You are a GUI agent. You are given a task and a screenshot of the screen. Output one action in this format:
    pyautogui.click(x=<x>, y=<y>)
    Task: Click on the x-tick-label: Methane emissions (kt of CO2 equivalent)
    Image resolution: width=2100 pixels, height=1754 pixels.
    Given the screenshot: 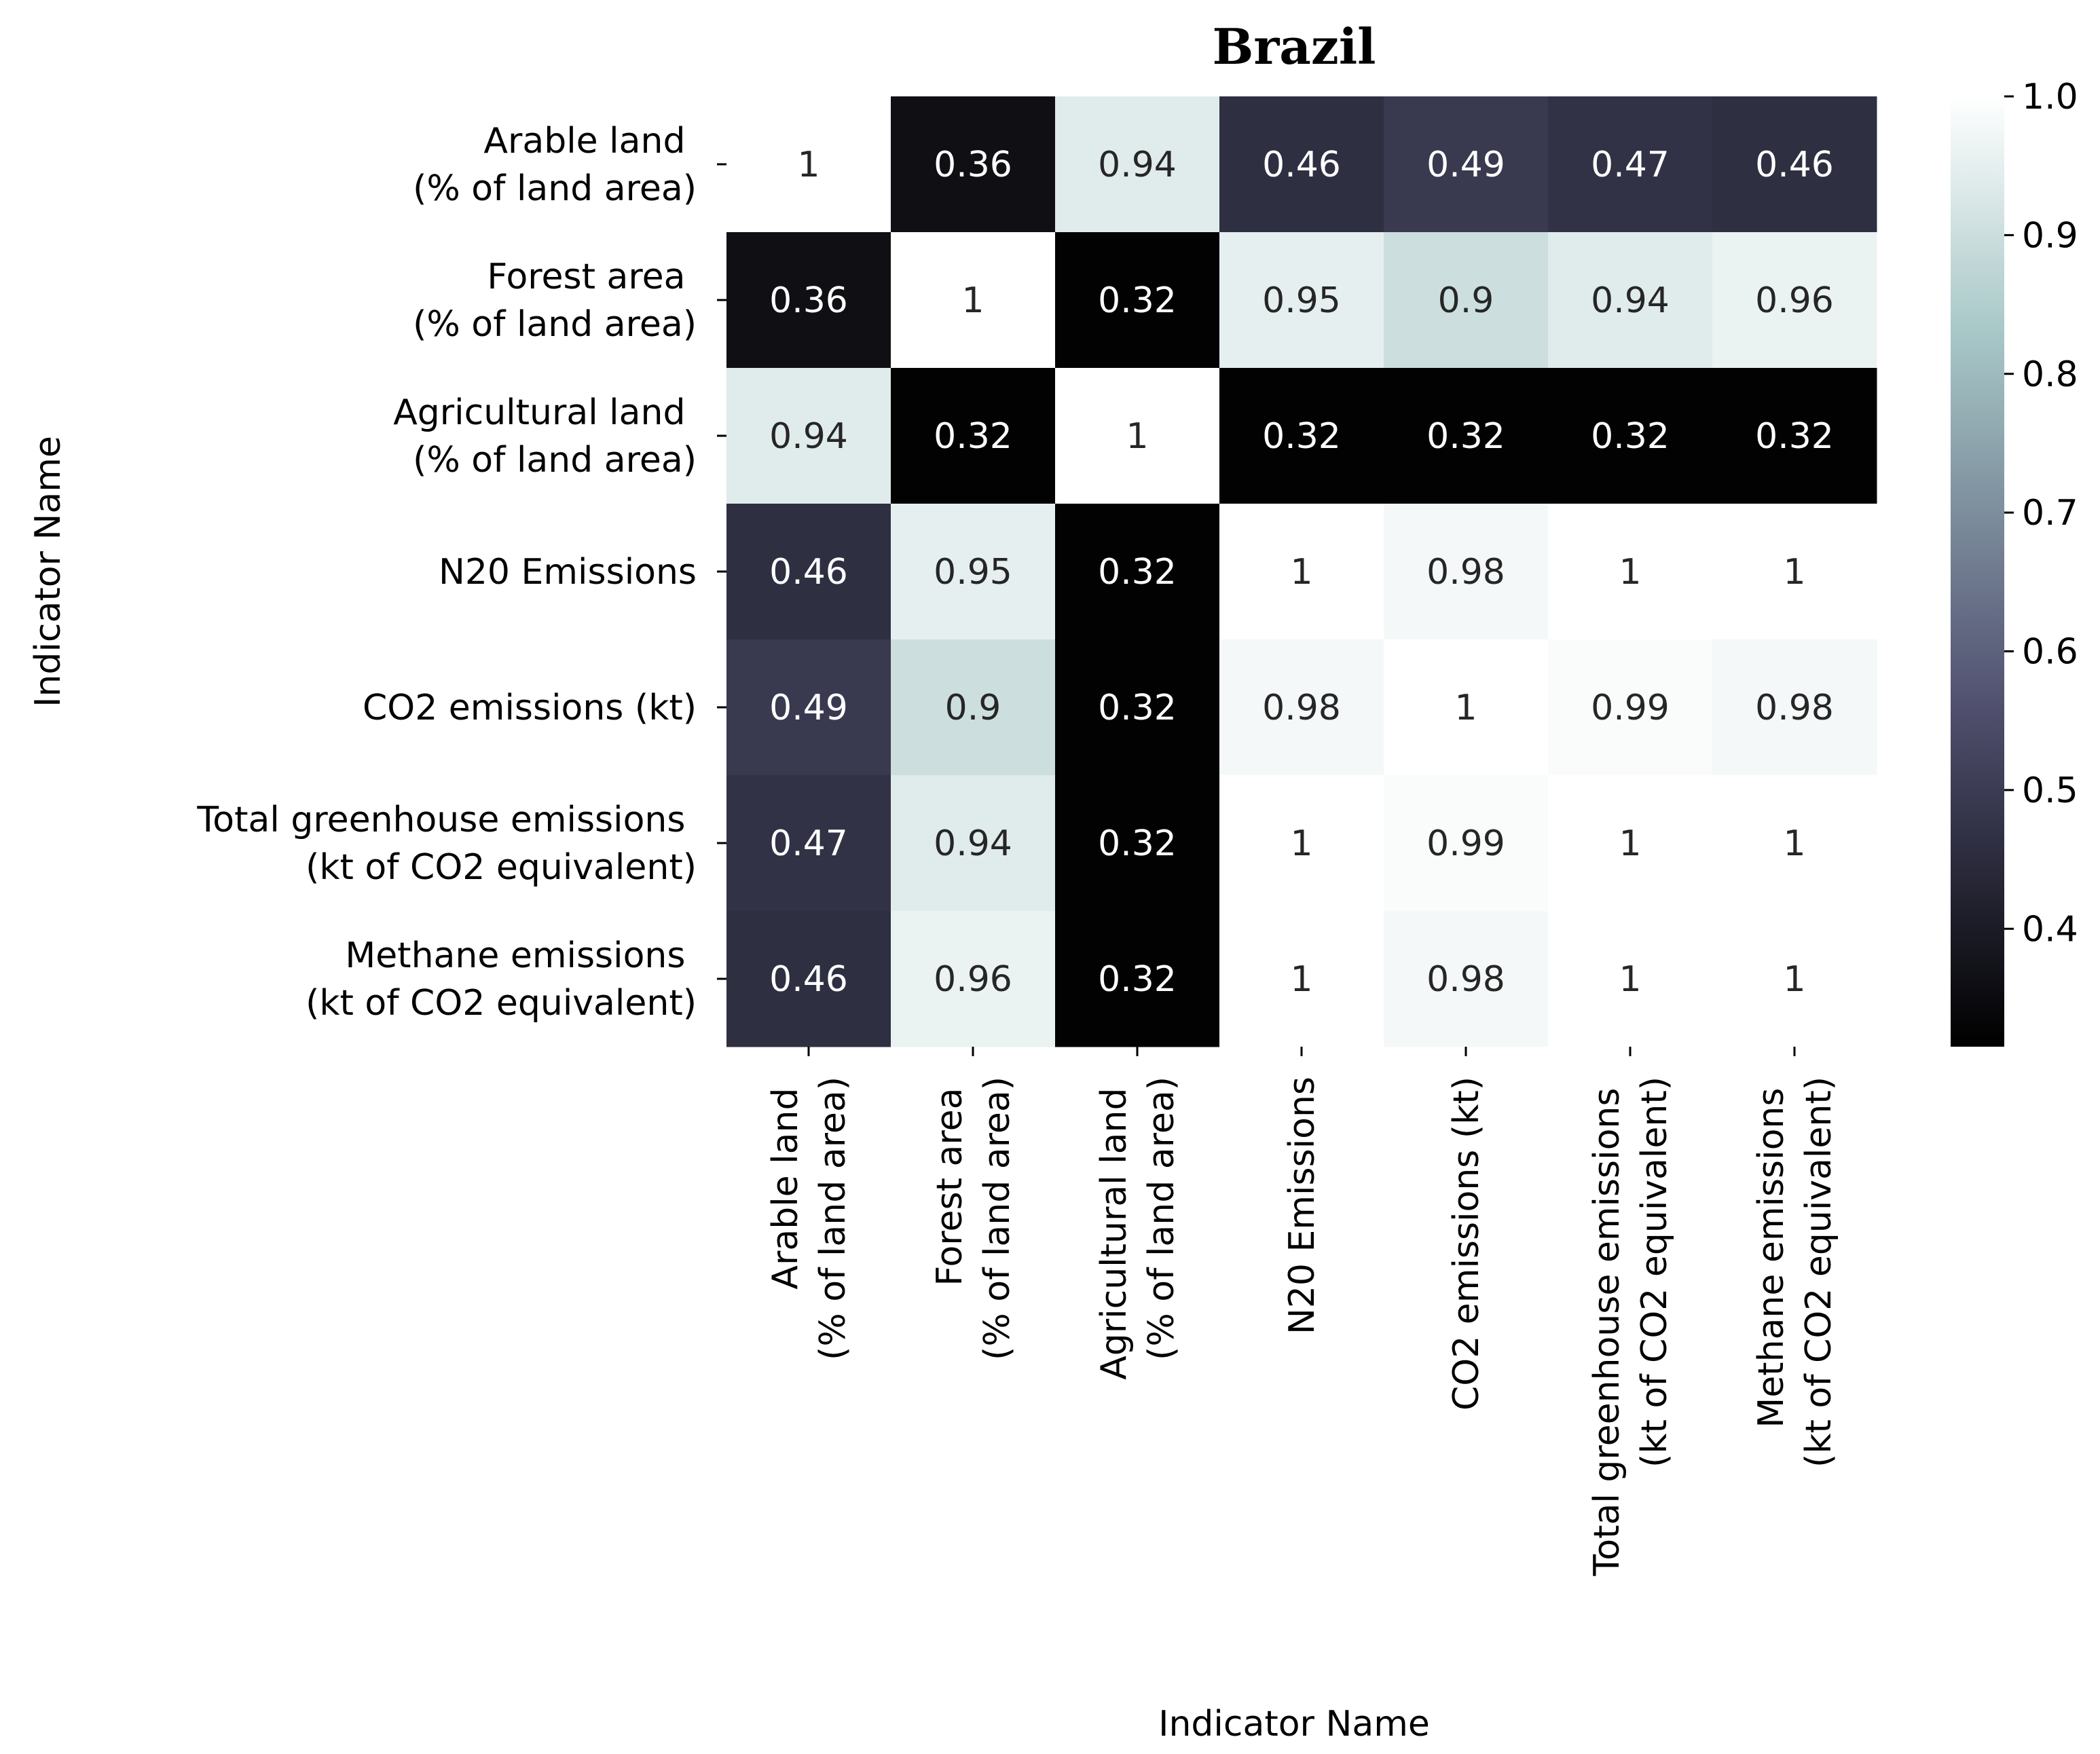 What is the action you would take?
    pyautogui.click(x=1795, y=1272)
    